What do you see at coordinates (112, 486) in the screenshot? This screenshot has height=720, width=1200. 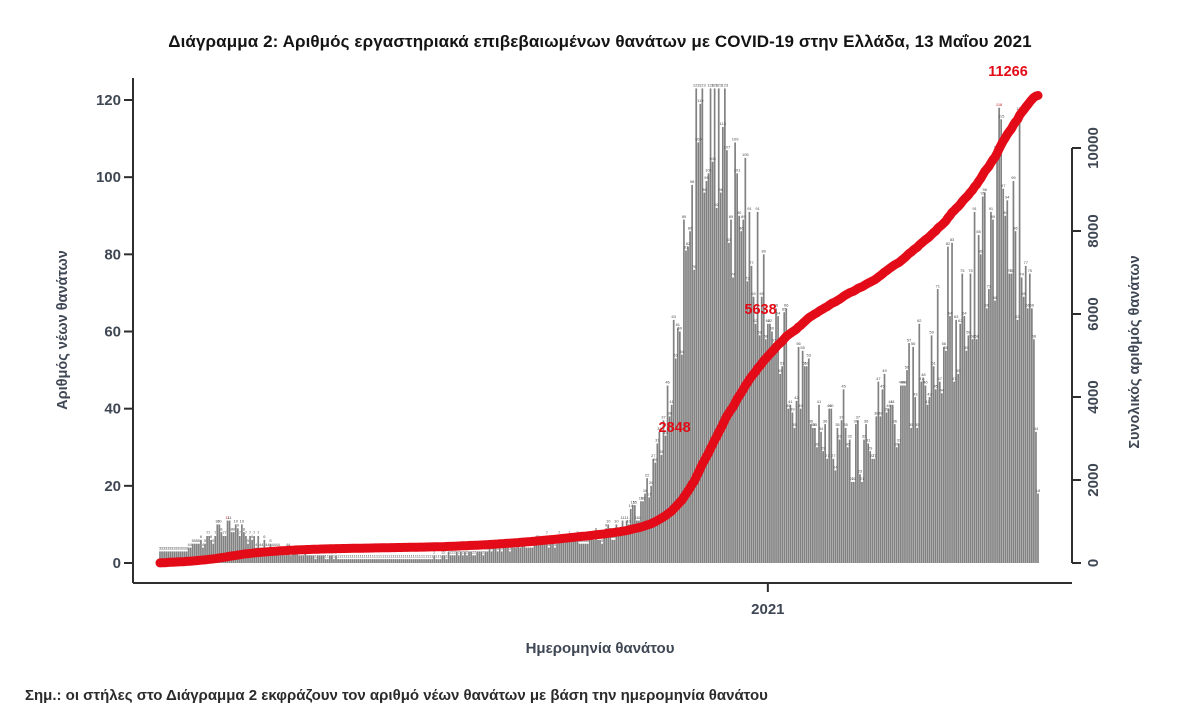 I see `left-tick-label: 20` at bounding box center [112, 486].